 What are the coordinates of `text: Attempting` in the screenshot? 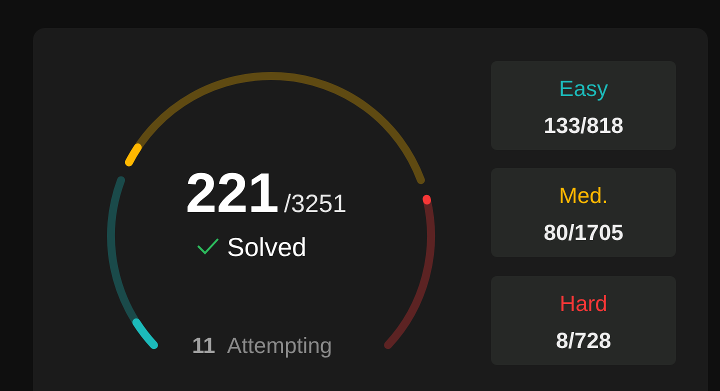 It's located at (279, 345).